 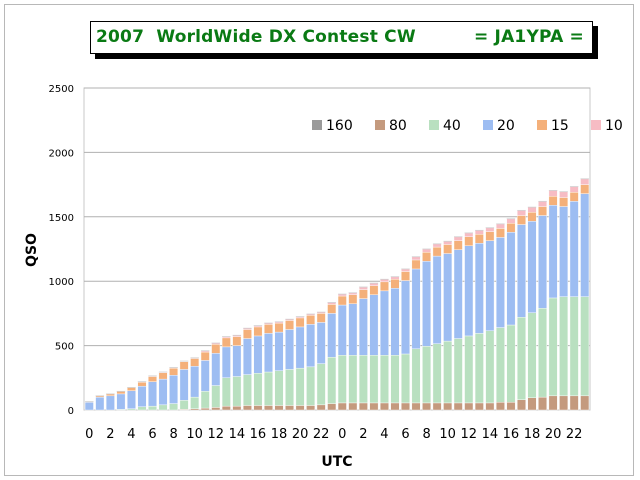 What do you see at coordinates (32, 250) in the screenshot?
I see `y-axis-label: QSO` at bounding box center [32, 250].